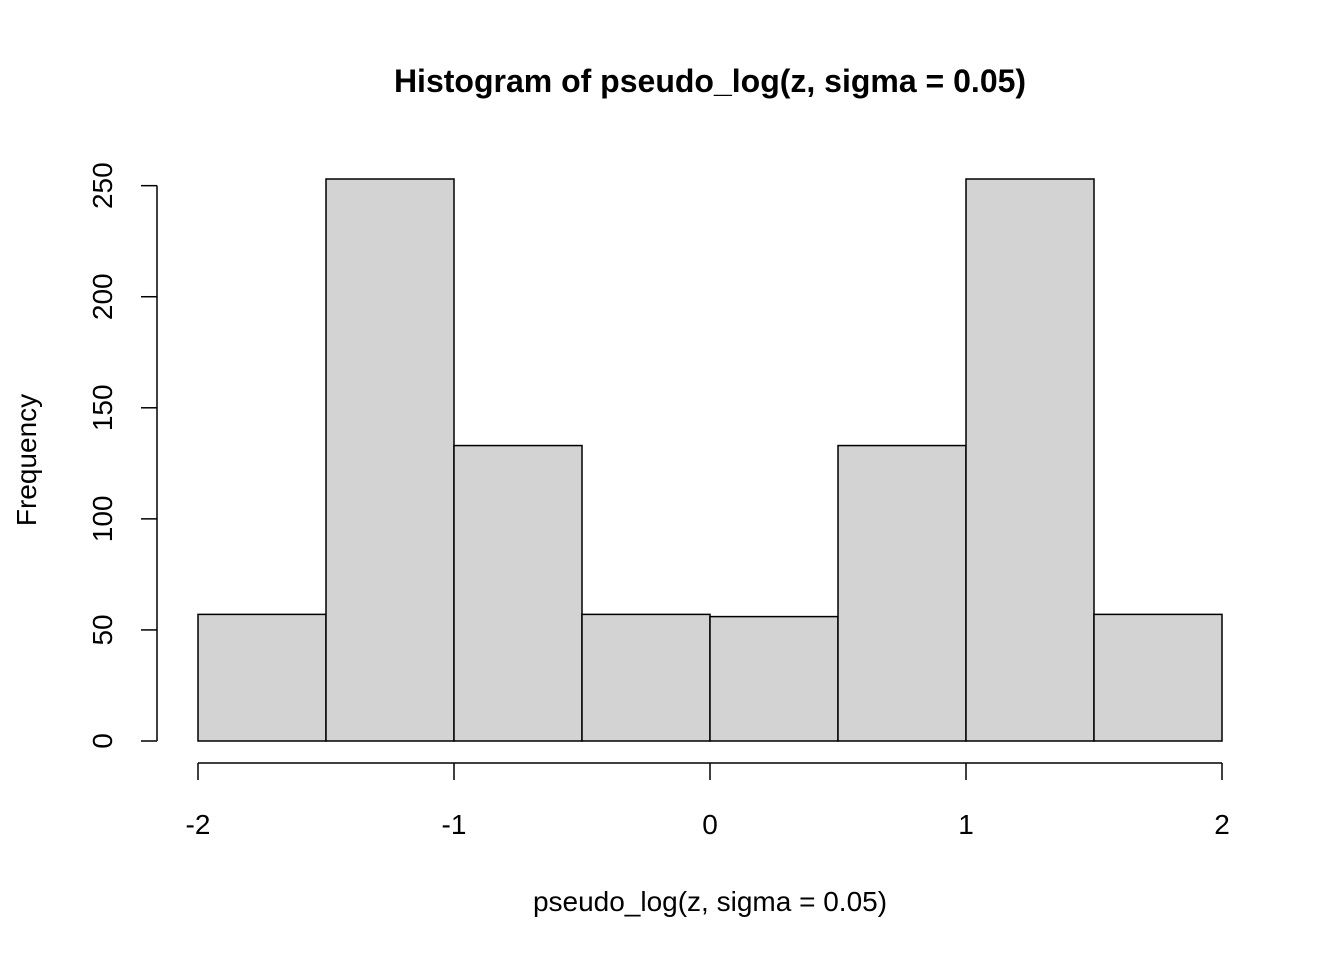 The width and height of the screenshot is (1344, 960). I want to click on y-tick-label: 150, so click(102, 407).